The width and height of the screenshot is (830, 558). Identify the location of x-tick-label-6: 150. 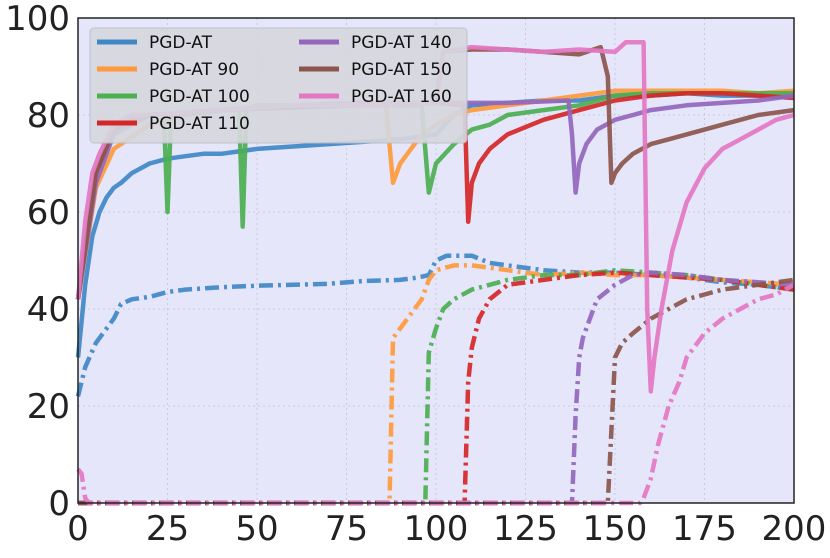
(615, 529).